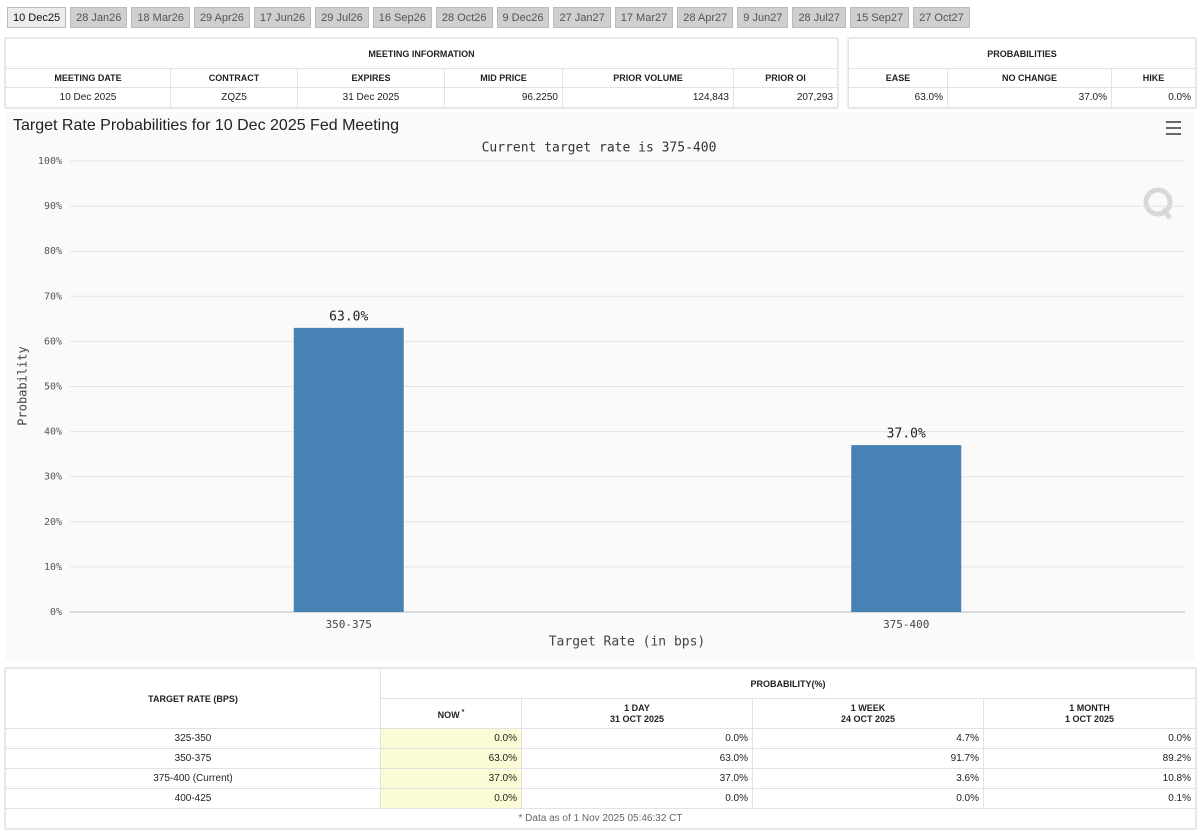  I want to click on y-tick-label: 100%, so click(50, 161).